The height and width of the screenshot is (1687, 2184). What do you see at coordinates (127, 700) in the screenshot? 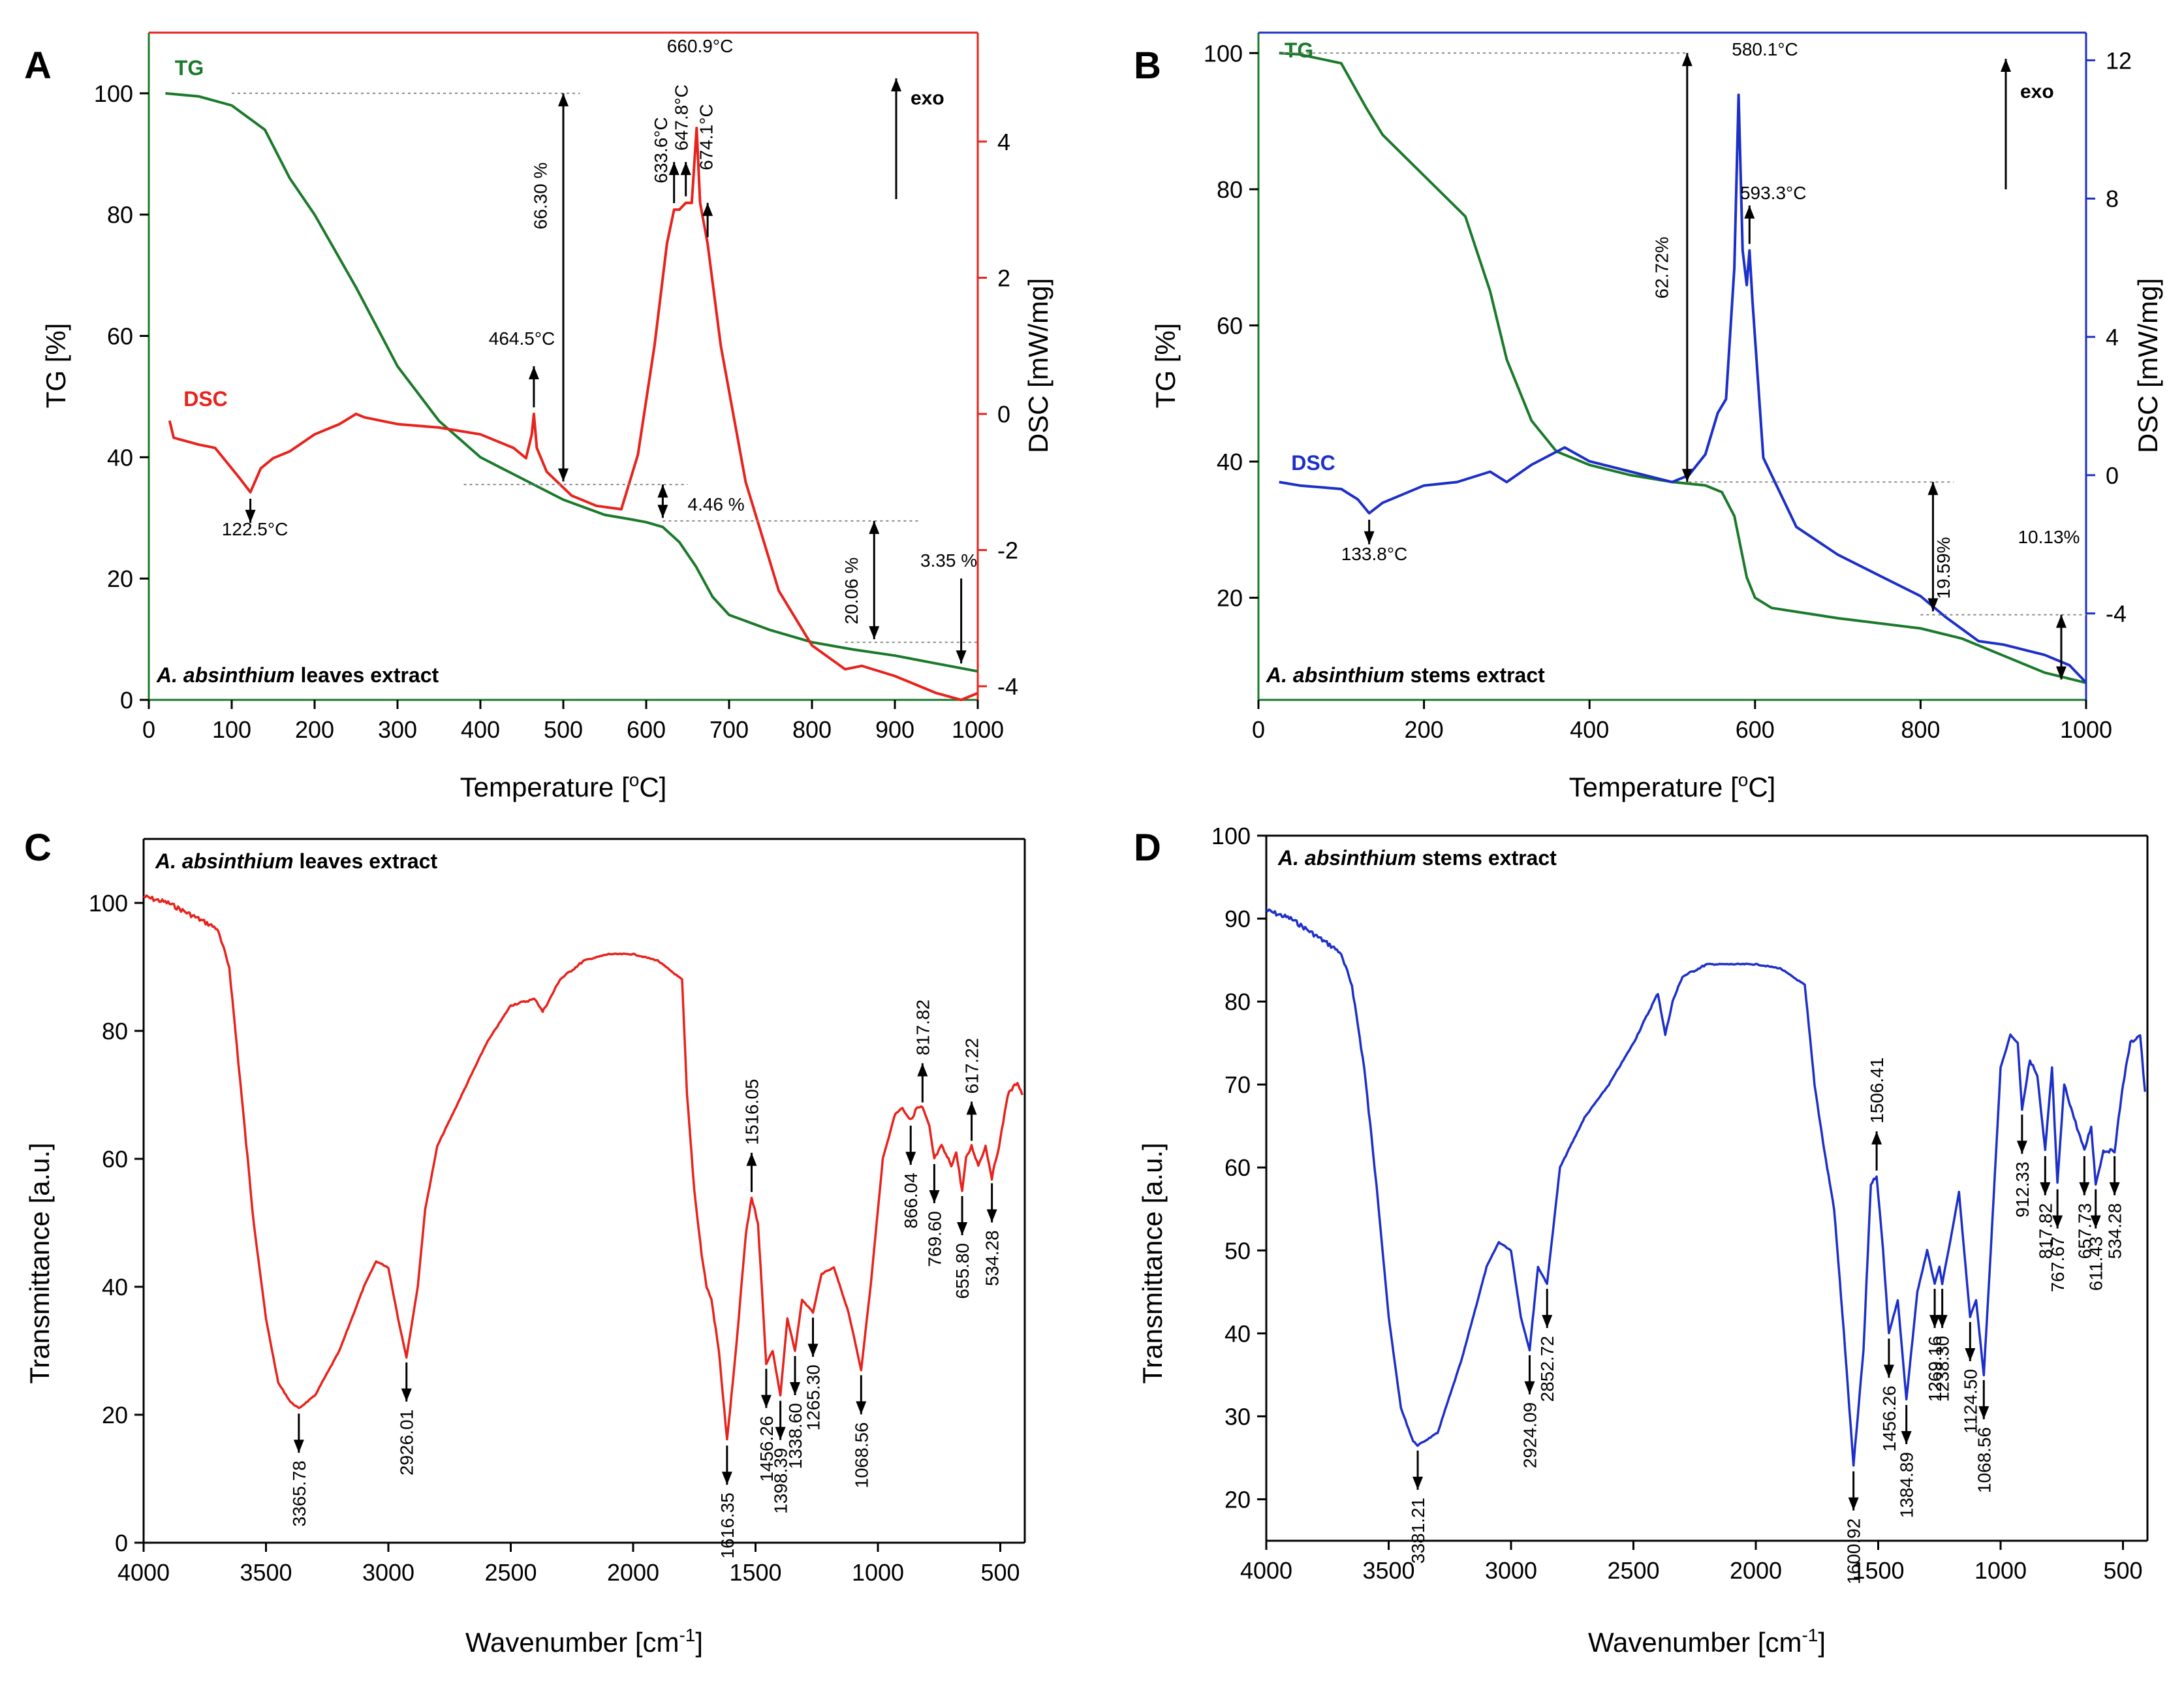
I see `panel-a-y-tick-label: 0` at bounding box center [127, 700].